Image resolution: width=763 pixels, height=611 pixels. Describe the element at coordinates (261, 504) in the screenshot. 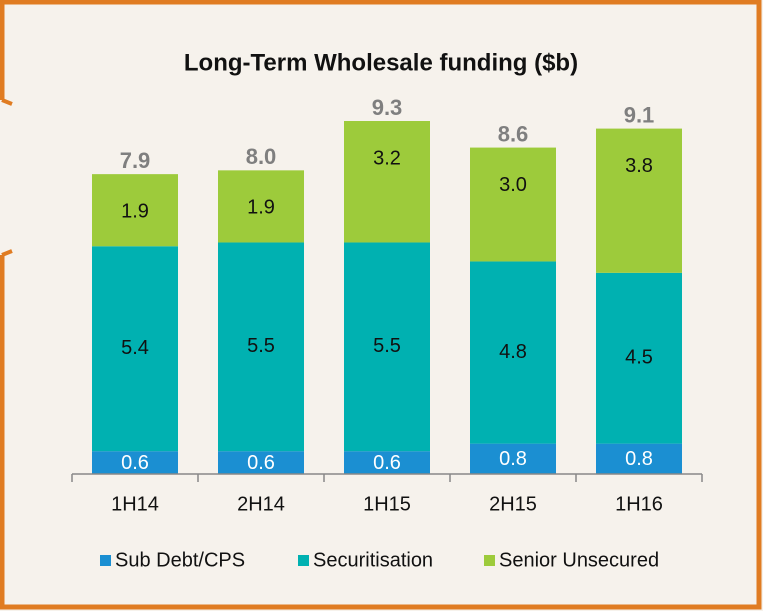

I see `x-tick-label: 2H14` at that location.